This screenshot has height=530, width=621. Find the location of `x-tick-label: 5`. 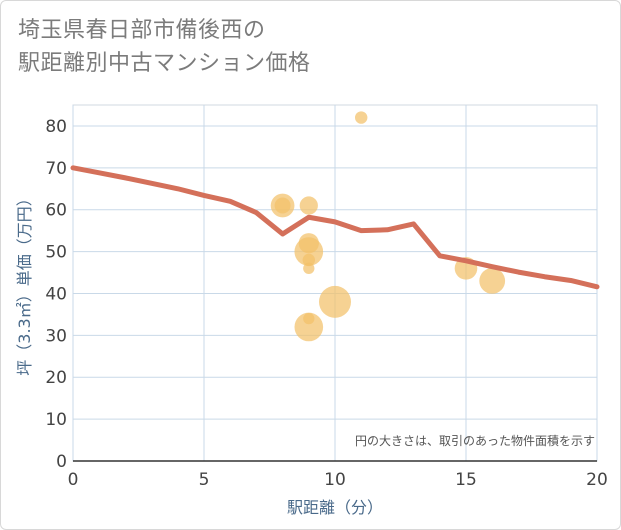

x-tick-label: 5 is located at coordinates (204, 480).